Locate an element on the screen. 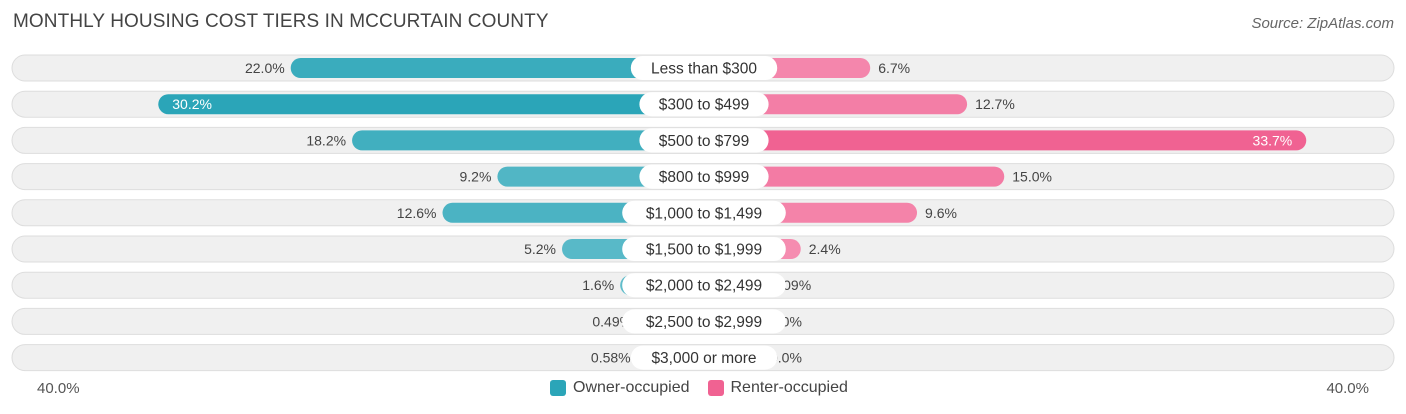 The width and height of the screenshot is (1406, 414). category-label: $3,000 or more is located at coordinates (703, 358).